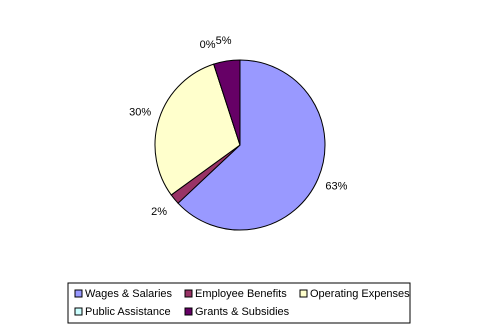  Describe the element at coordinates (336, 187) in the screenshot. I see `data-label: 63%` at that location.